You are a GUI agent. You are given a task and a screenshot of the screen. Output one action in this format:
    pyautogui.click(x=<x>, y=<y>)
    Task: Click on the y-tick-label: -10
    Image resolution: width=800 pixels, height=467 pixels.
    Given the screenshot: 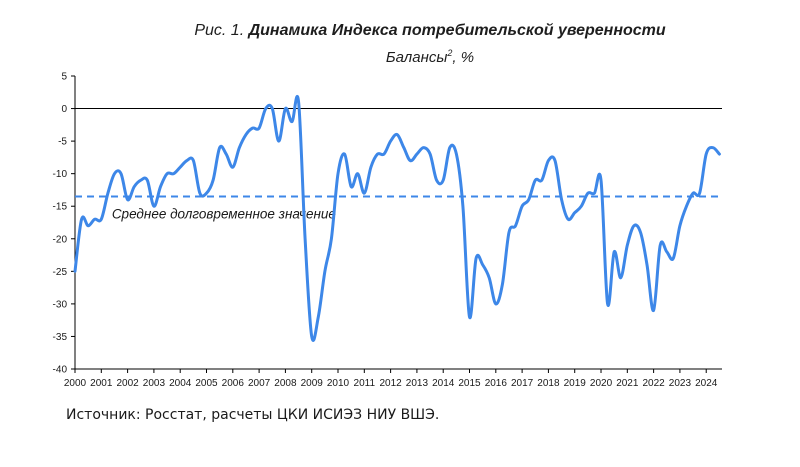 What is the action you would take?
    pyautogui.click(x=60, y=174)
    